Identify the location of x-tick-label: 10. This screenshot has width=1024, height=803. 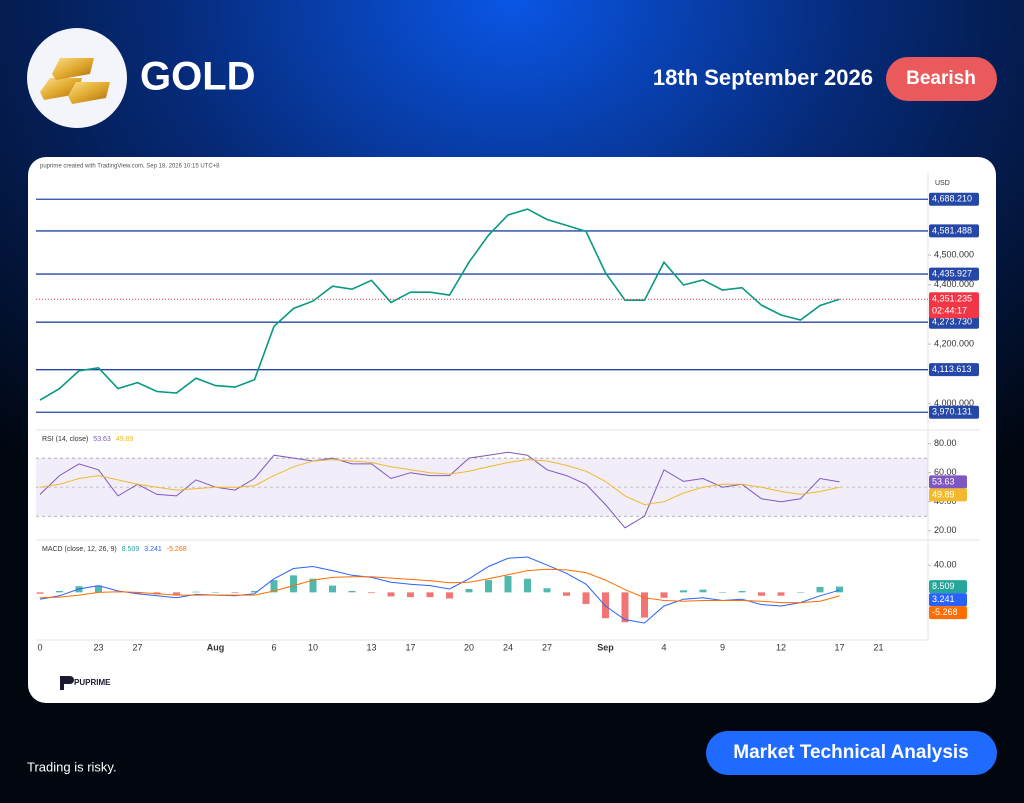
(313, 647).